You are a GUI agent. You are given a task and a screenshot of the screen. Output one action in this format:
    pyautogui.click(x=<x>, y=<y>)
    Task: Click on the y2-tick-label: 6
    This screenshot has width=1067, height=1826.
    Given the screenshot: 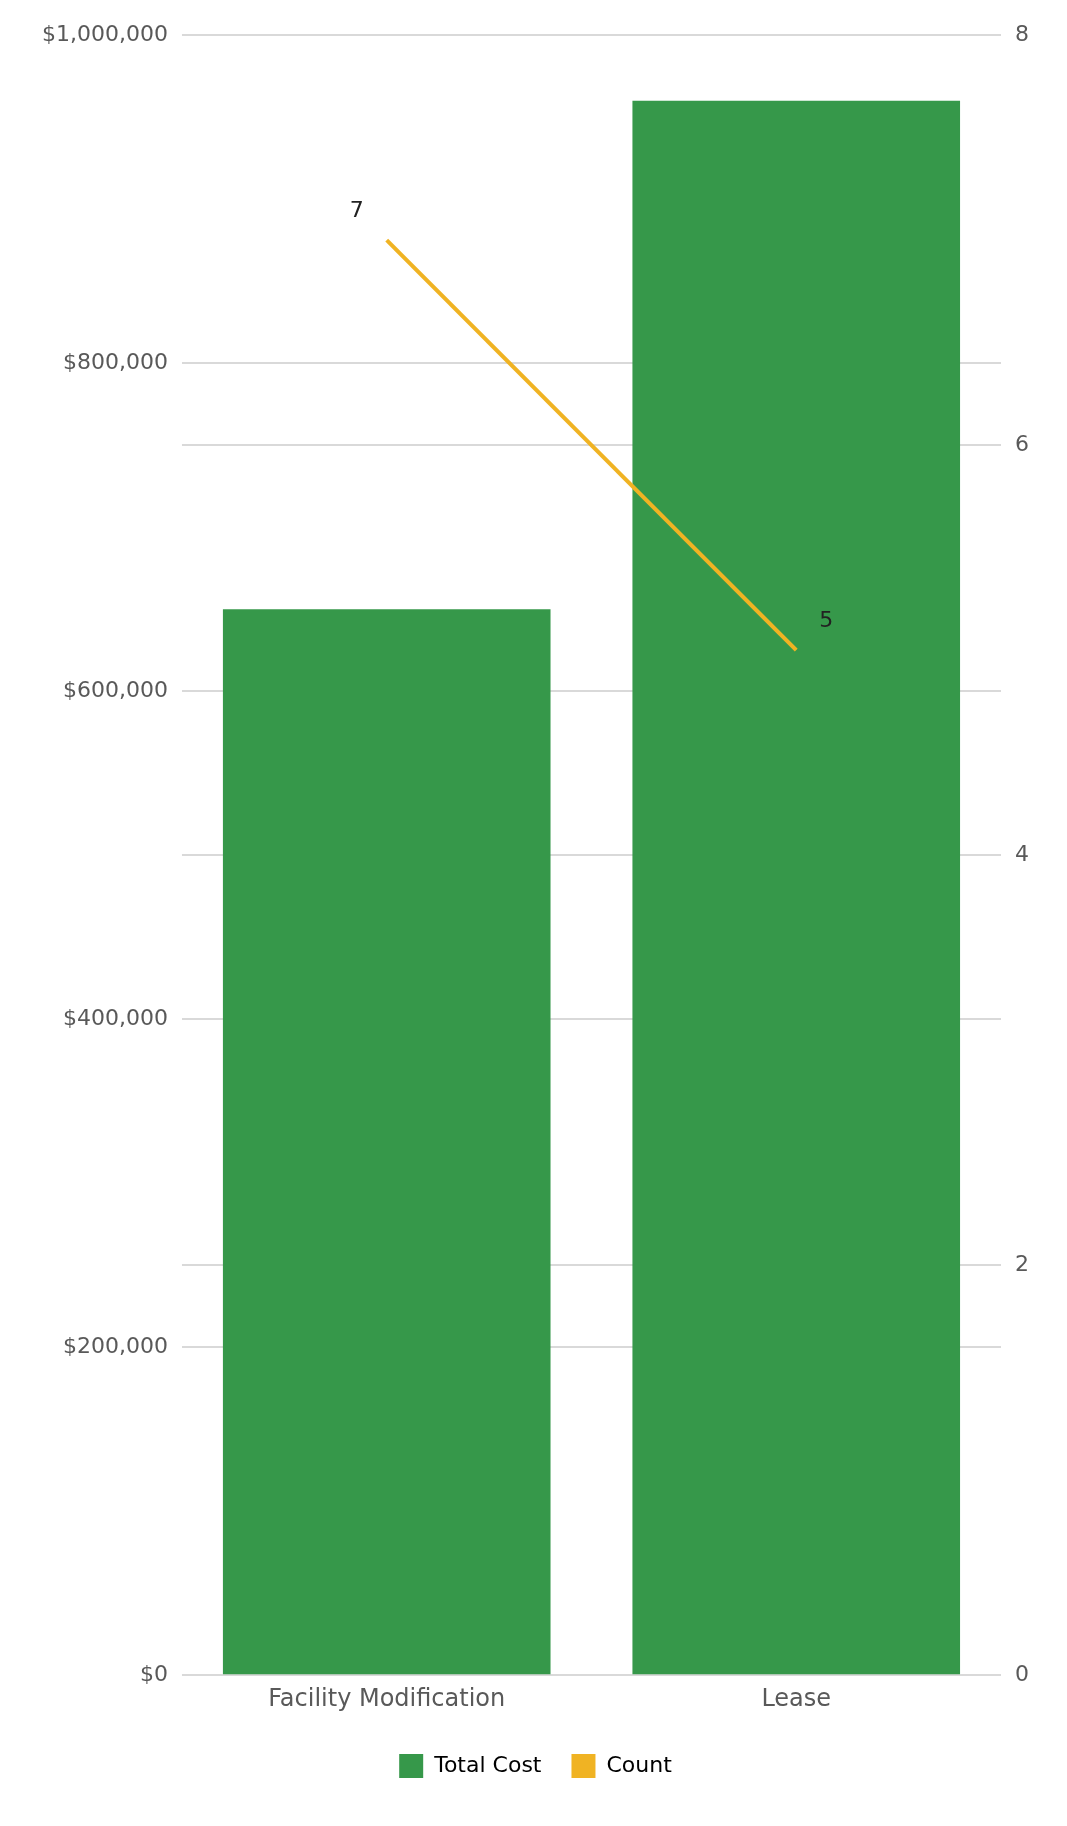 What is the action you would take?
    pyautogui.click(x=1022, y=443)
    